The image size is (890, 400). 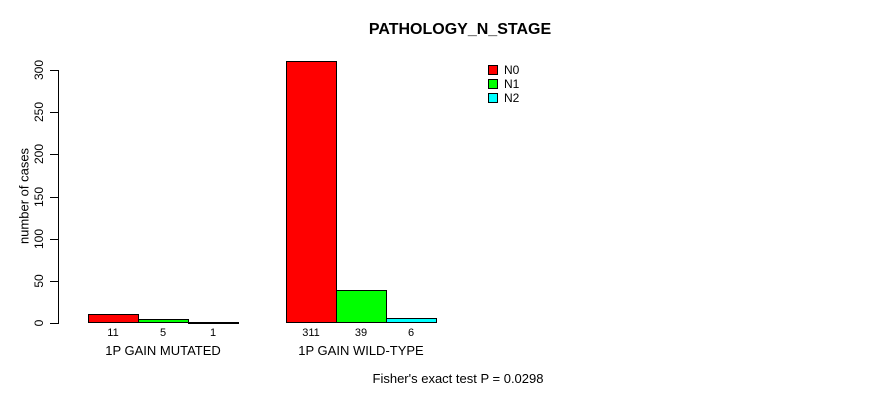 What do you see at coordinates (361, 333) in the screenshot?
I see `bar-value-label: 39` at bounding box center [361, 333].